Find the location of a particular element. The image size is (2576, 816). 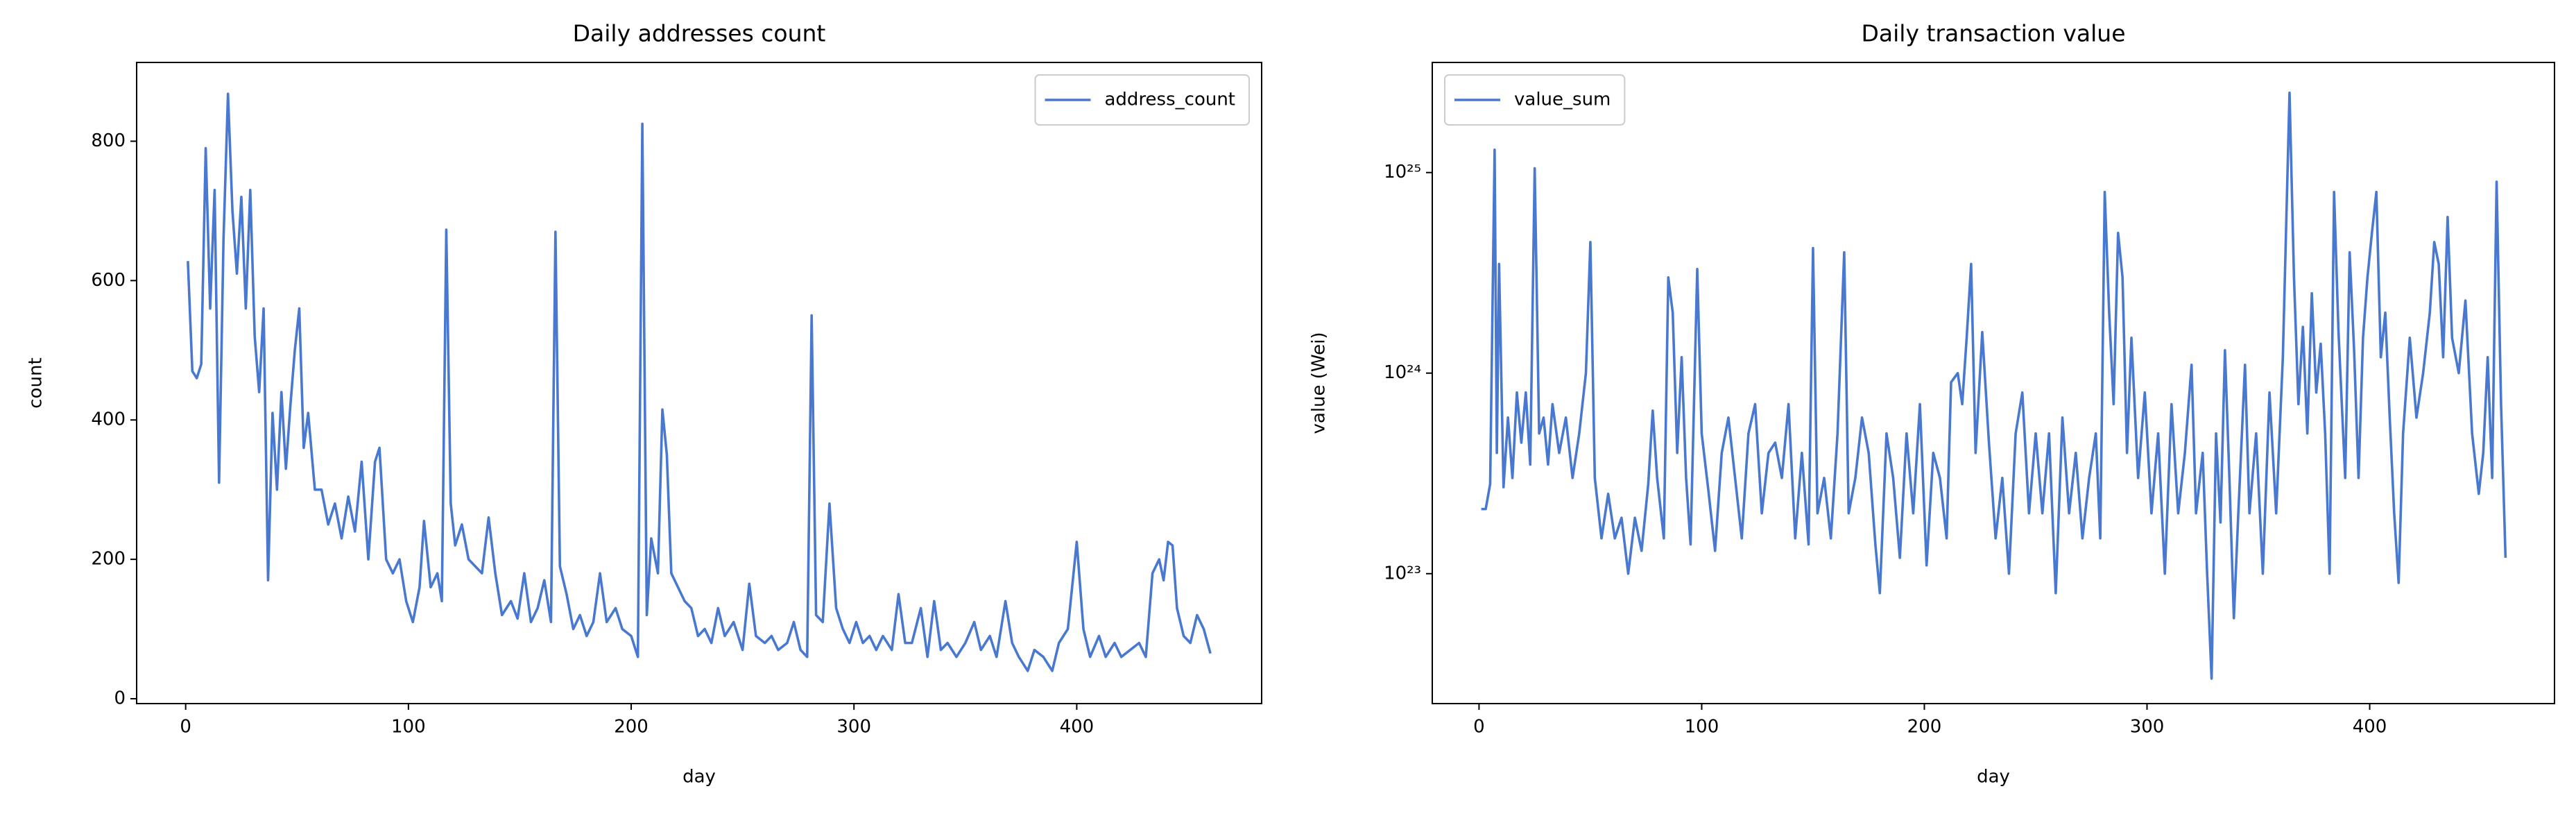

y-tick-label: 10²³ is located at coordinates (1402, 573).